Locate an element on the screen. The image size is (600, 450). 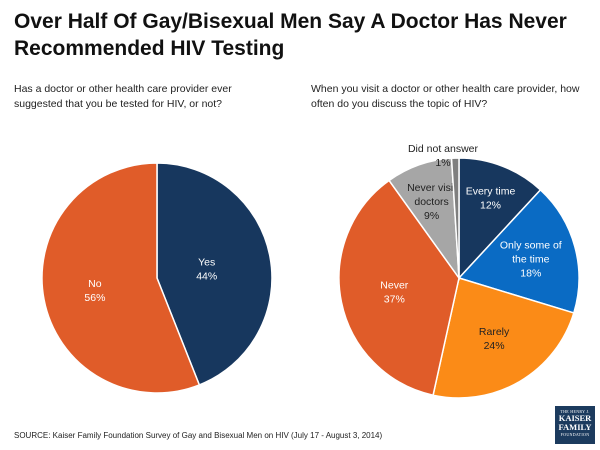
pie2-label-text-did-not-answer: Did not answer is located at coordinates (443, 149).